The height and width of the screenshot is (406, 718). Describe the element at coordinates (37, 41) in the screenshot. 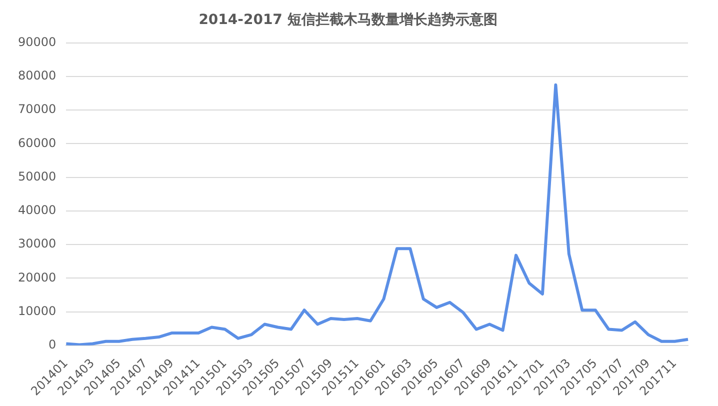

I see `y-tick-label: 90000` at that location.